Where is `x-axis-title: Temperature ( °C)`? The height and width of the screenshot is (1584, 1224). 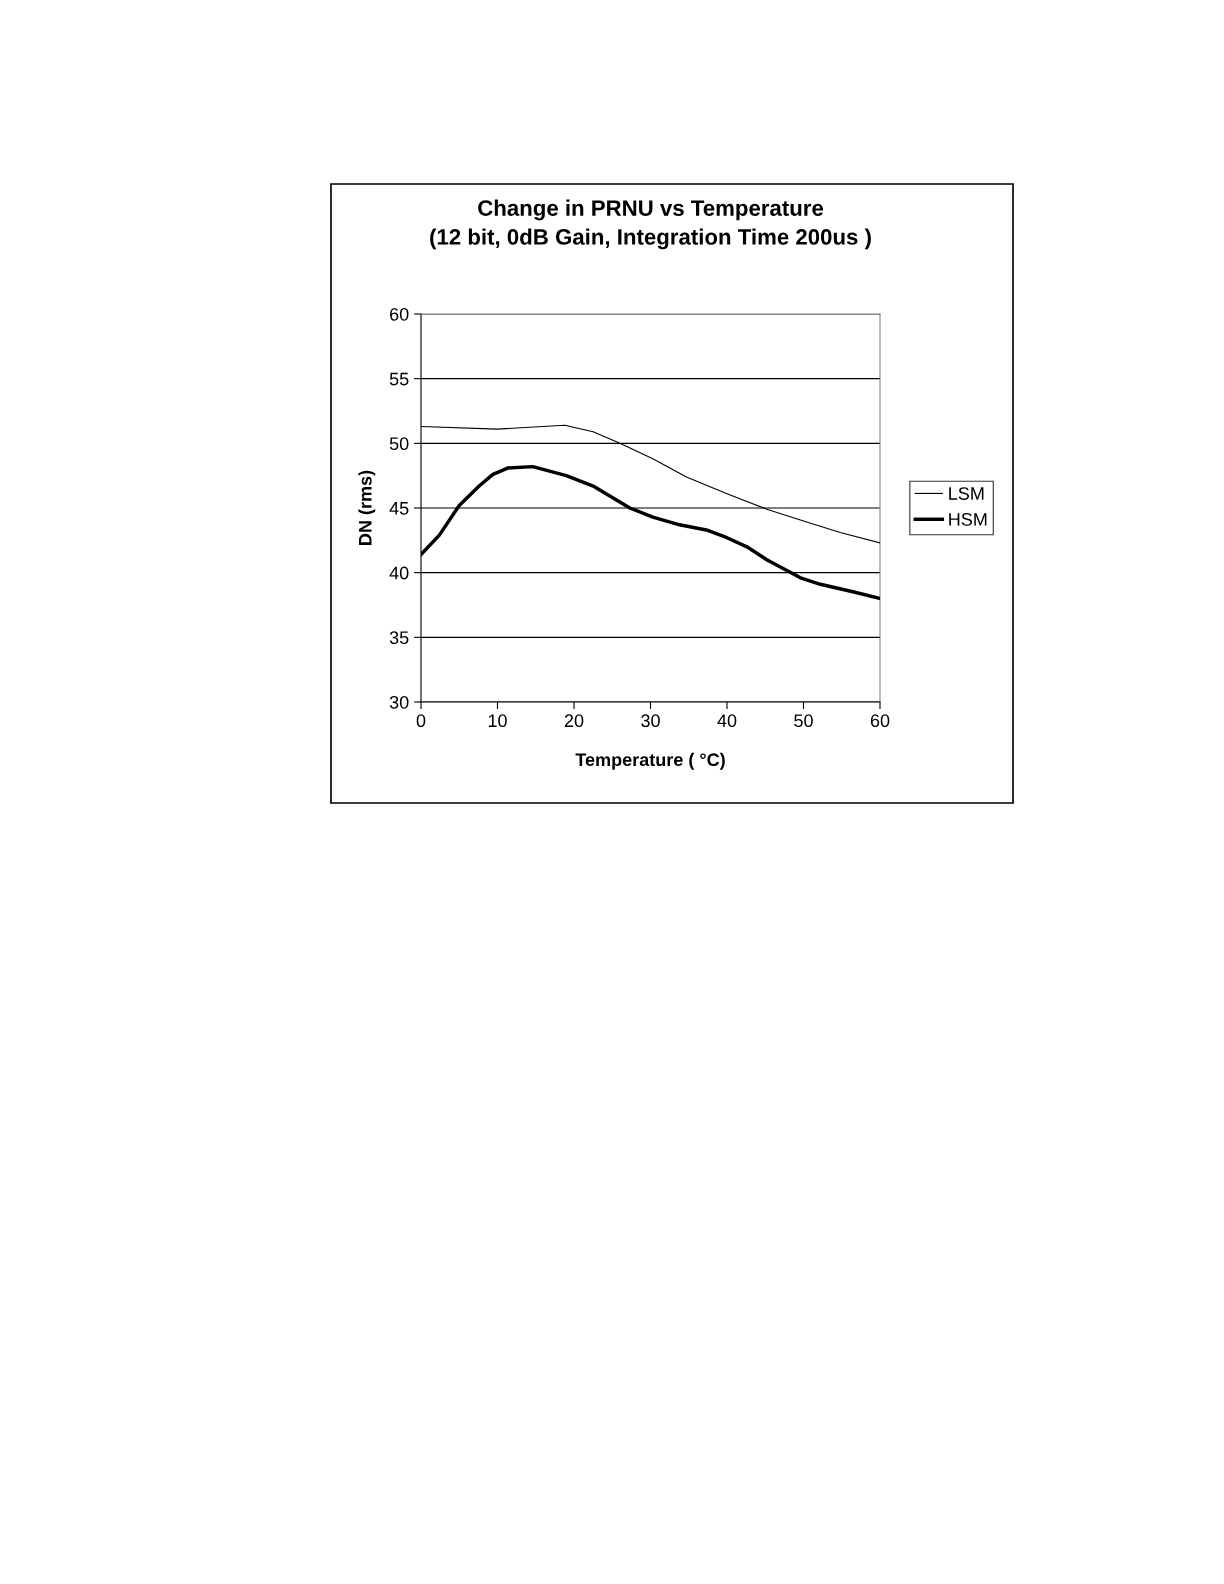 x-axis-title: Temperature ( °C) is located at coordinates (650, 761).